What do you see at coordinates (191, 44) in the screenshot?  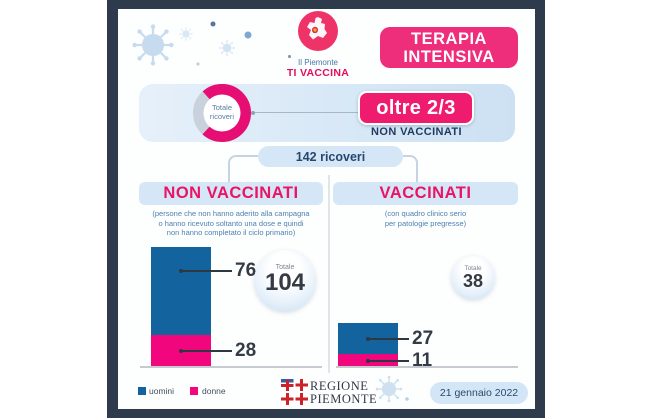 I see `virus-decoration-icon` at bounding box center [191, 44].